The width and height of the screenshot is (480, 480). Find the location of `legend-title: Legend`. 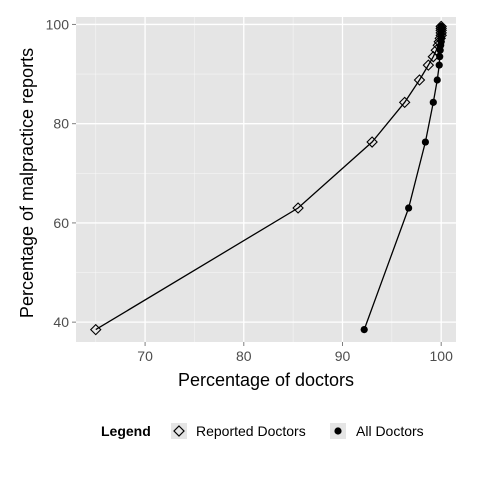

legend-title: Legend is located at coordinates (126, 431).